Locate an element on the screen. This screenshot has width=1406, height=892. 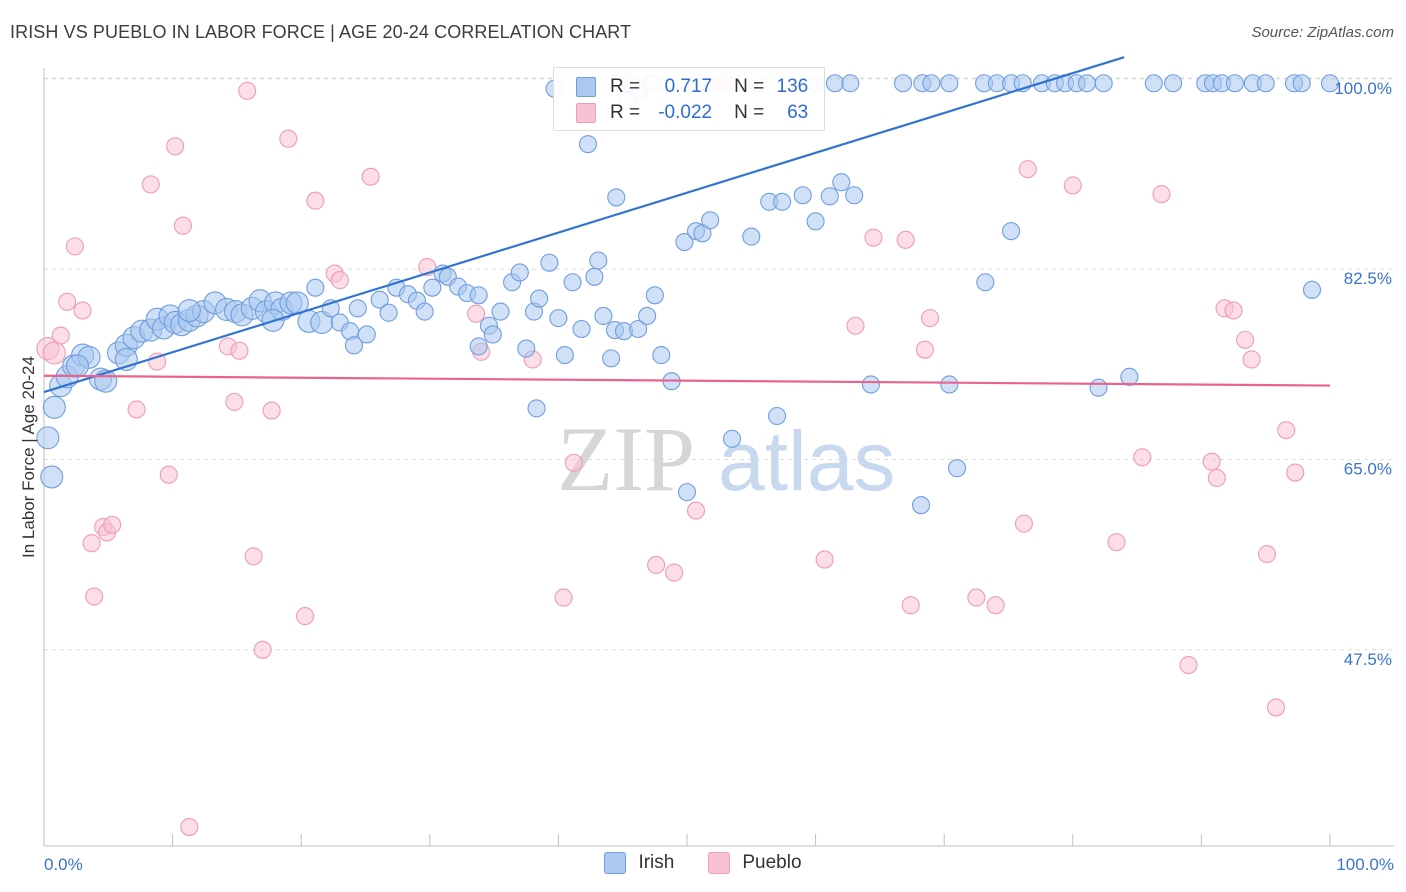
legend-r-value: 0.717 is located at coordinates (688, 86).